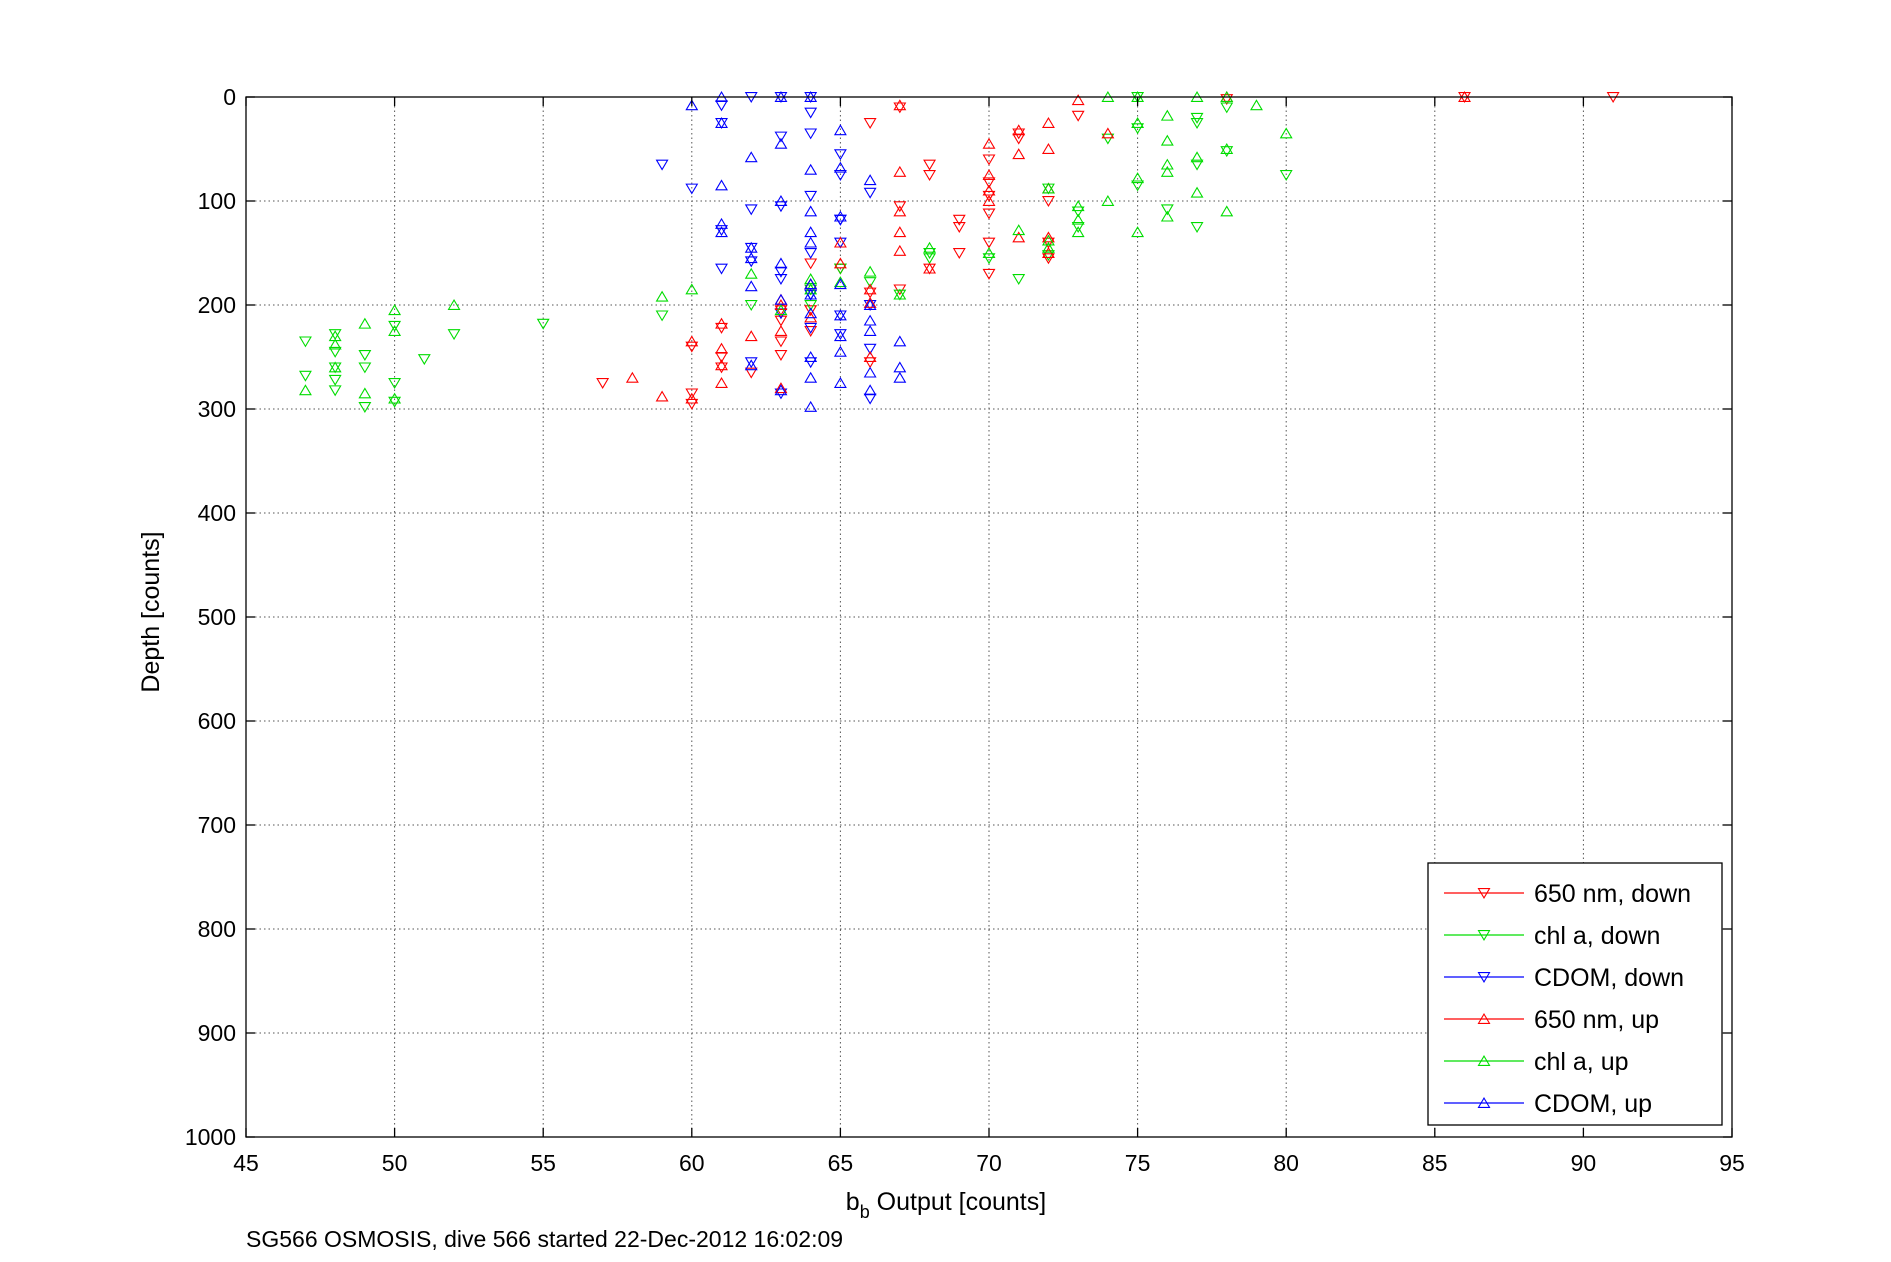 The image size is (1891, 1262). Describe the element at coordinates (229, 97) in the screenshot. I see `y-tick-label: 0` at that location.